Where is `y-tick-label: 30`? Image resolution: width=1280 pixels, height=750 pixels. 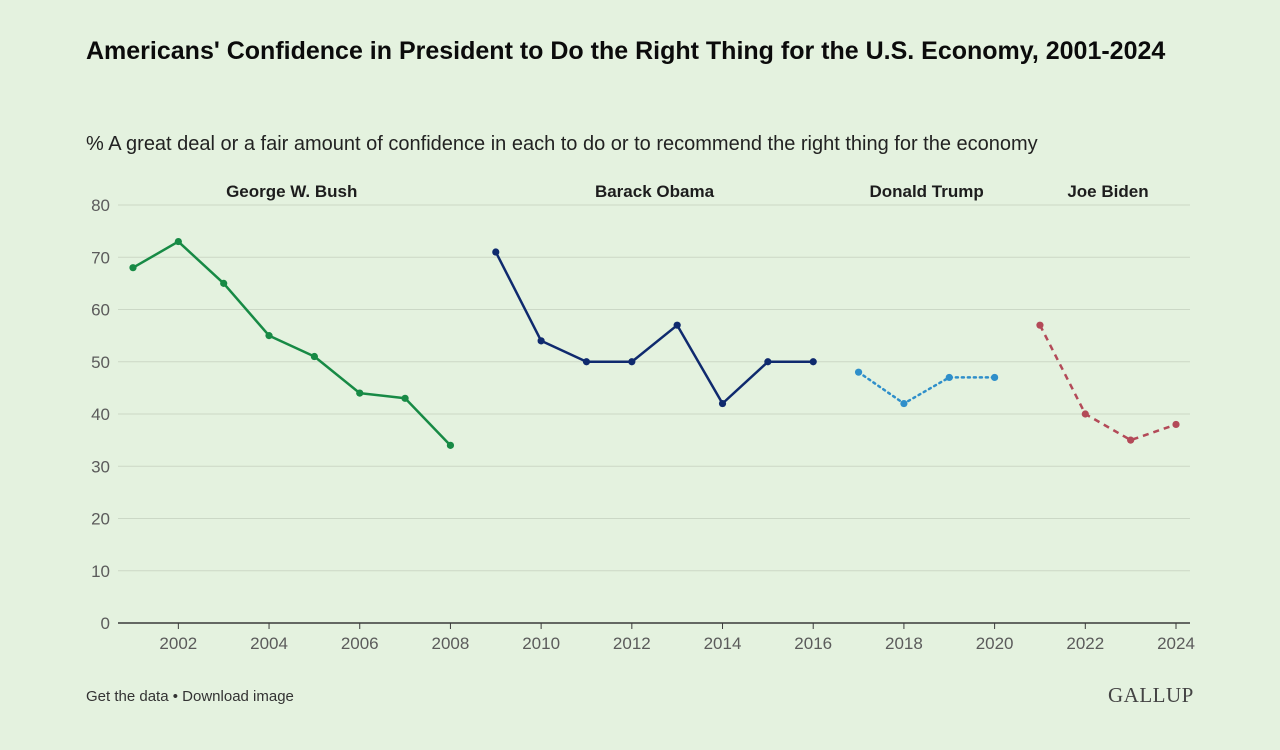
y-tick-label: 30 is located at coordinates (100, 466).